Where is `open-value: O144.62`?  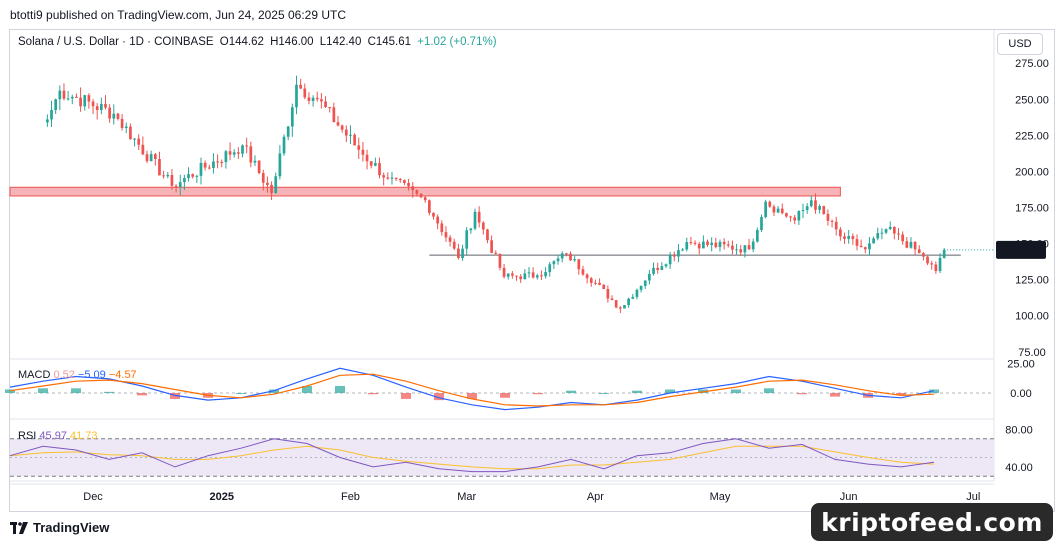
open-value: O144.62 is located at coordinates (241, 42).